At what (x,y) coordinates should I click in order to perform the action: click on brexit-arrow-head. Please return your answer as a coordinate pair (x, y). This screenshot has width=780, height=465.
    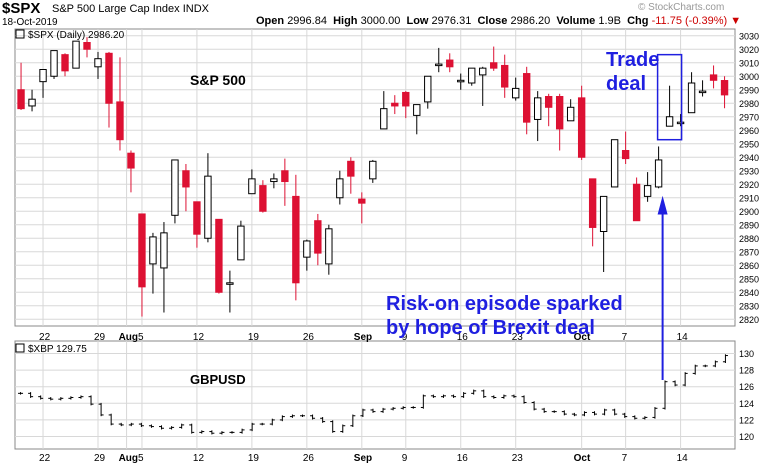
    Looking at the image, I should click on (662, 205).